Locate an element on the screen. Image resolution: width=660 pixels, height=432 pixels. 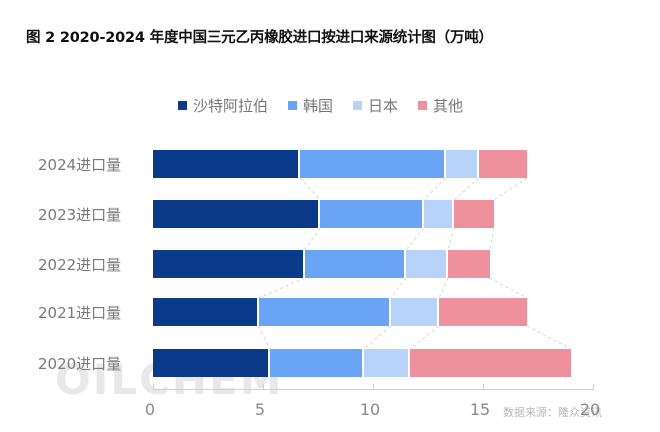
legend-swatch-saudi is located at coordinates (182, 105).